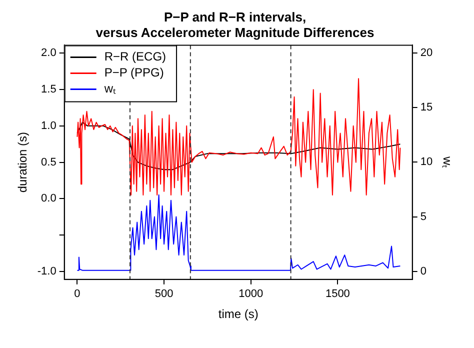 The width and height of the screenshot is (474, 348). I want to click on y-tick-label: 1.0, so click(48, 126).